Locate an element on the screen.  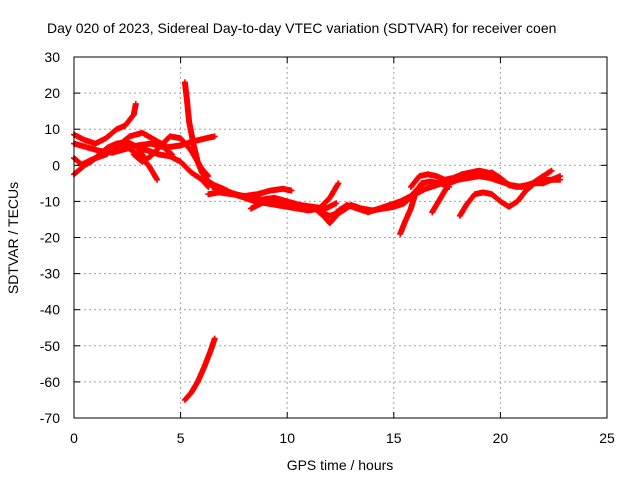
y-tick-label: 20 is located at coordinates (52, 93).